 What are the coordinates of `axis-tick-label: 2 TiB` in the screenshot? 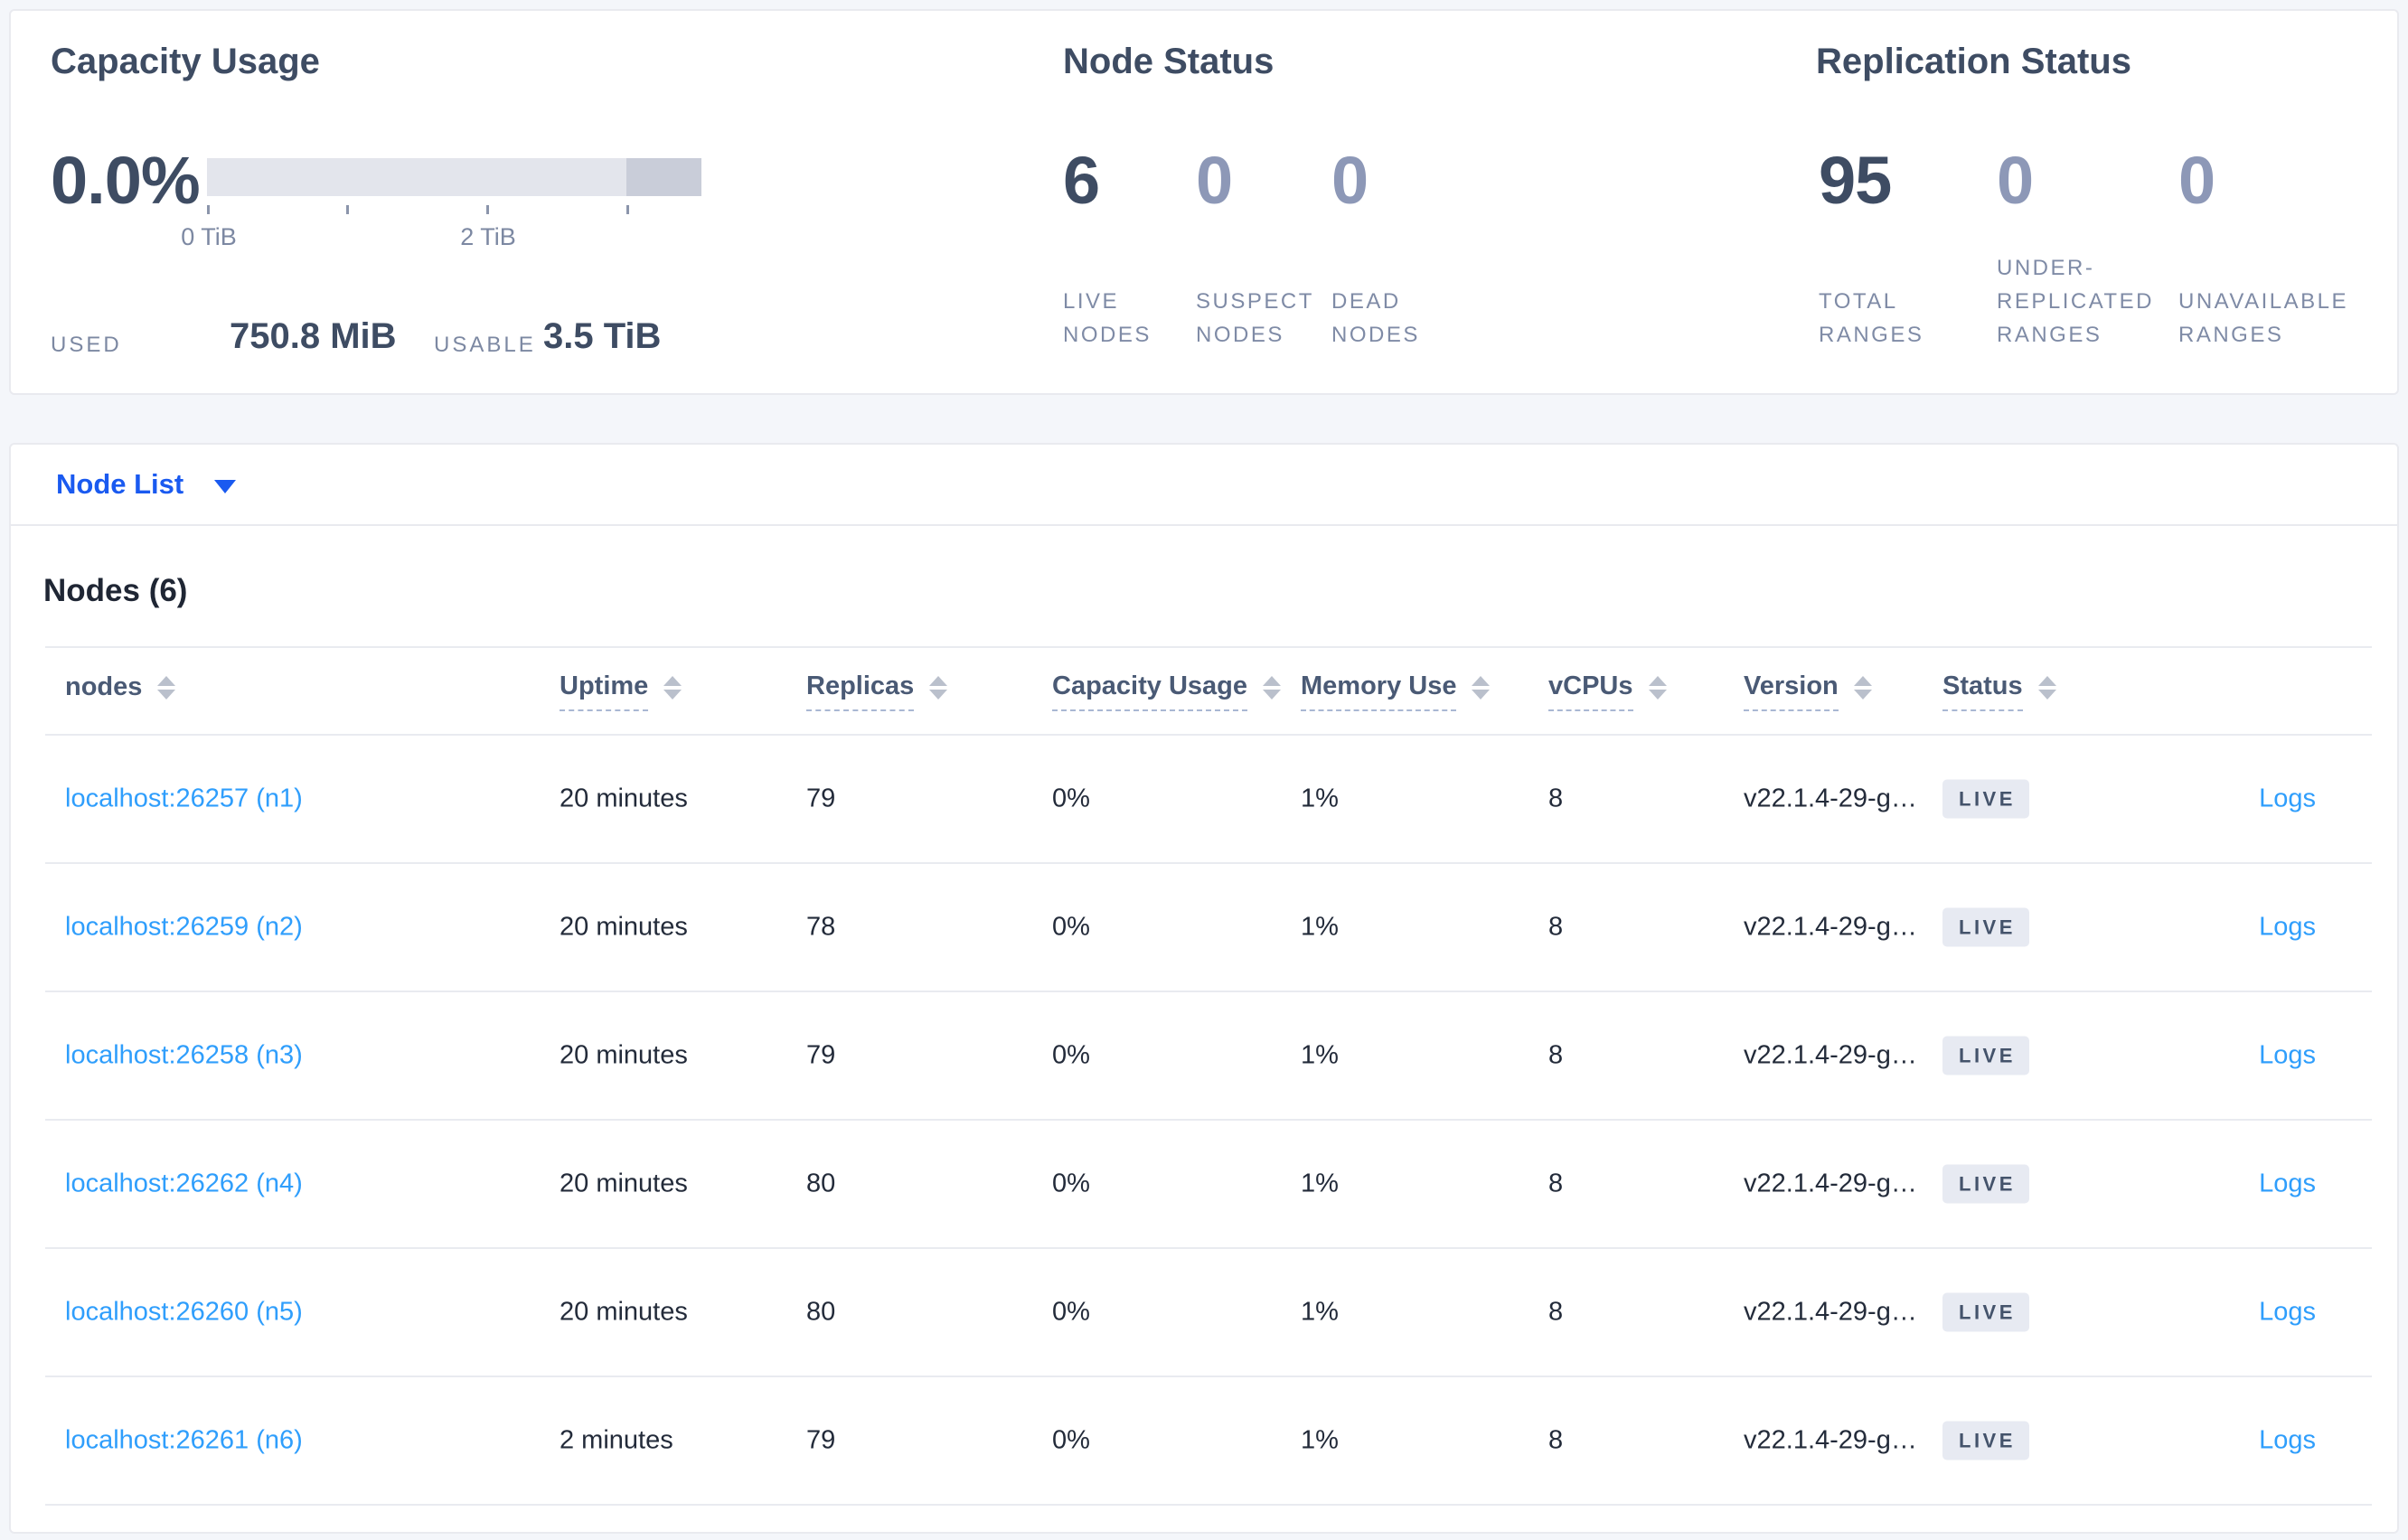 It's located at (488, 236).